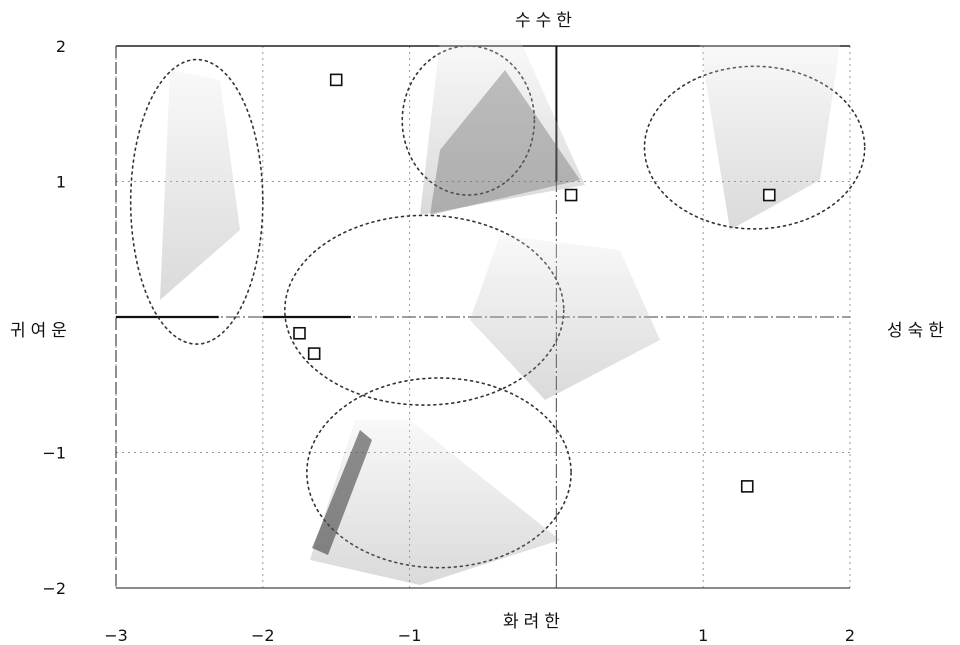 Image resolution: width=960 pixels, height=645 pixels. Describe the element at coordinates (61, 182) in the screenshot. I see `y-tick-label: 1` at that location.